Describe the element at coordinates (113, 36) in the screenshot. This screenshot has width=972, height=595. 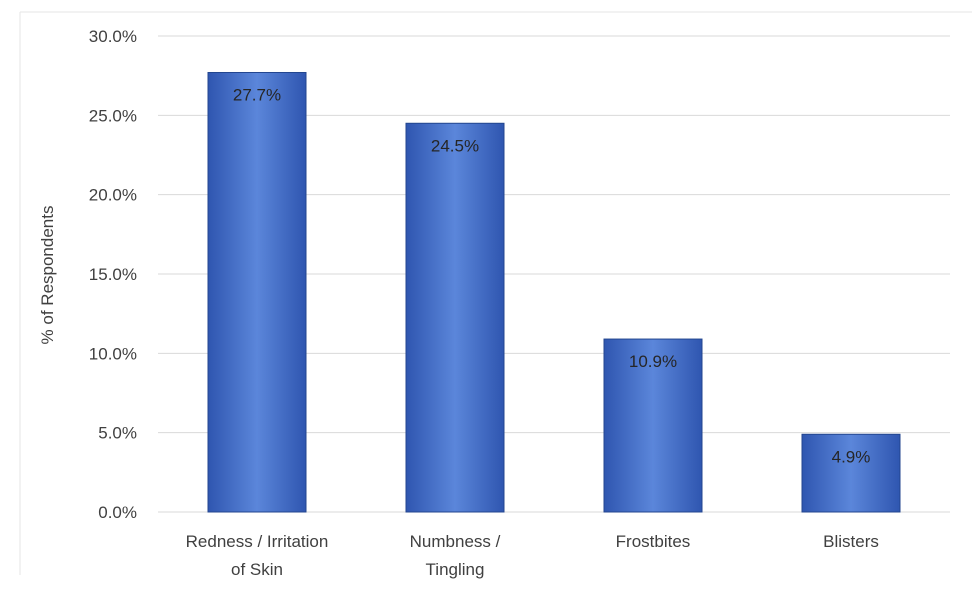
I see `y-tick-label: 30.0%` at that location.